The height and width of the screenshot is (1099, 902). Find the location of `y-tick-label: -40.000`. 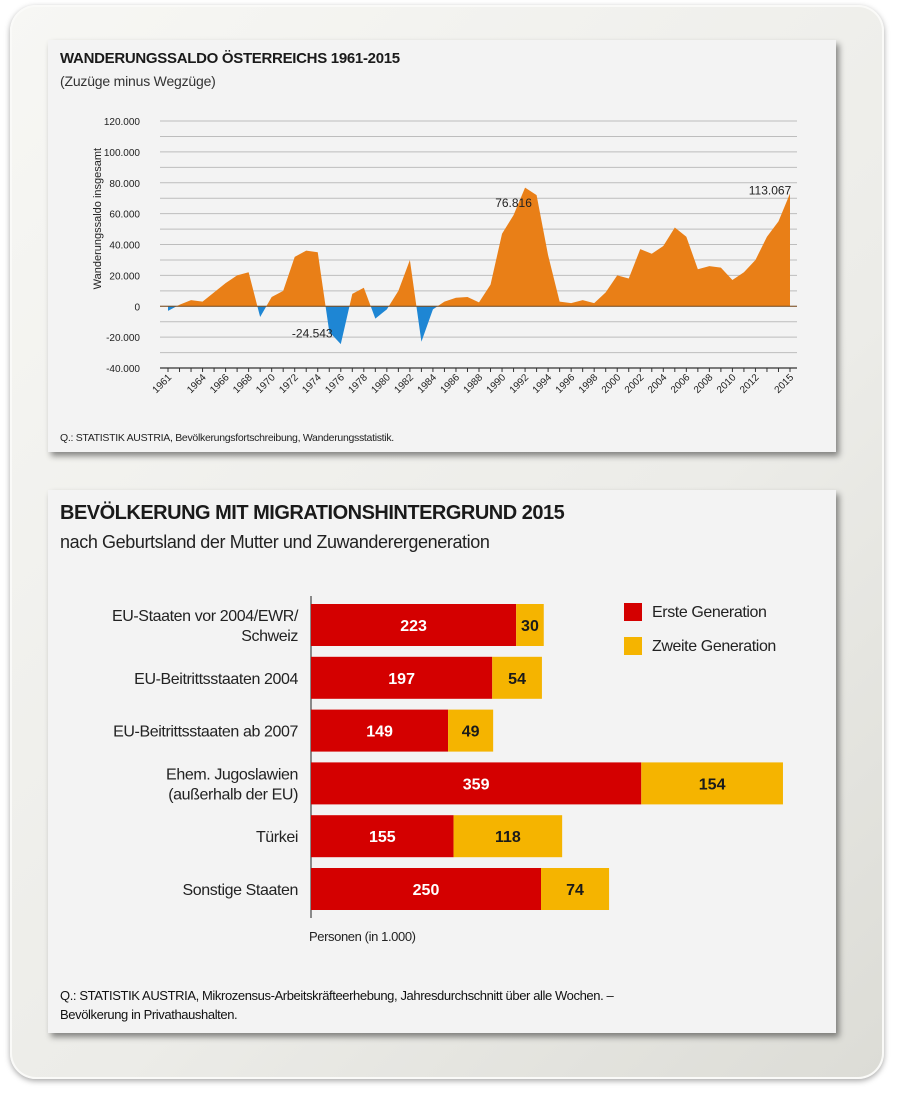

y-tick-label: -40.000 is located at coordinates (123, 369).